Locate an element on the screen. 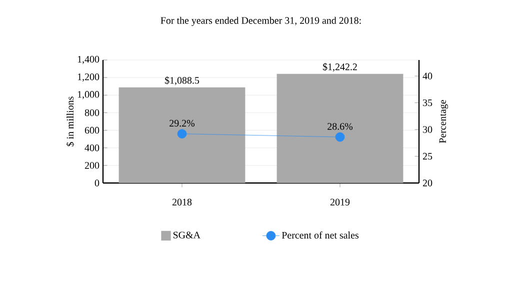  y2-tick-label: 25 is located at coordinates (427, 156).